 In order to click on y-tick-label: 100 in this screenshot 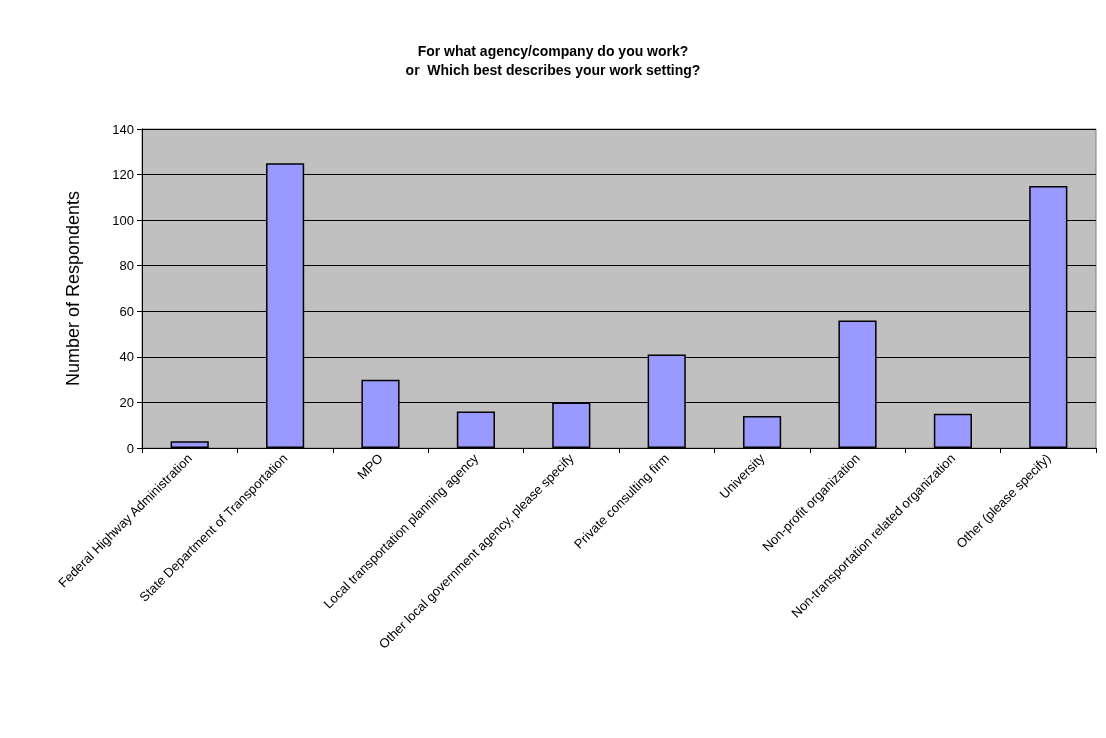, I will do `click(123, 220)`.